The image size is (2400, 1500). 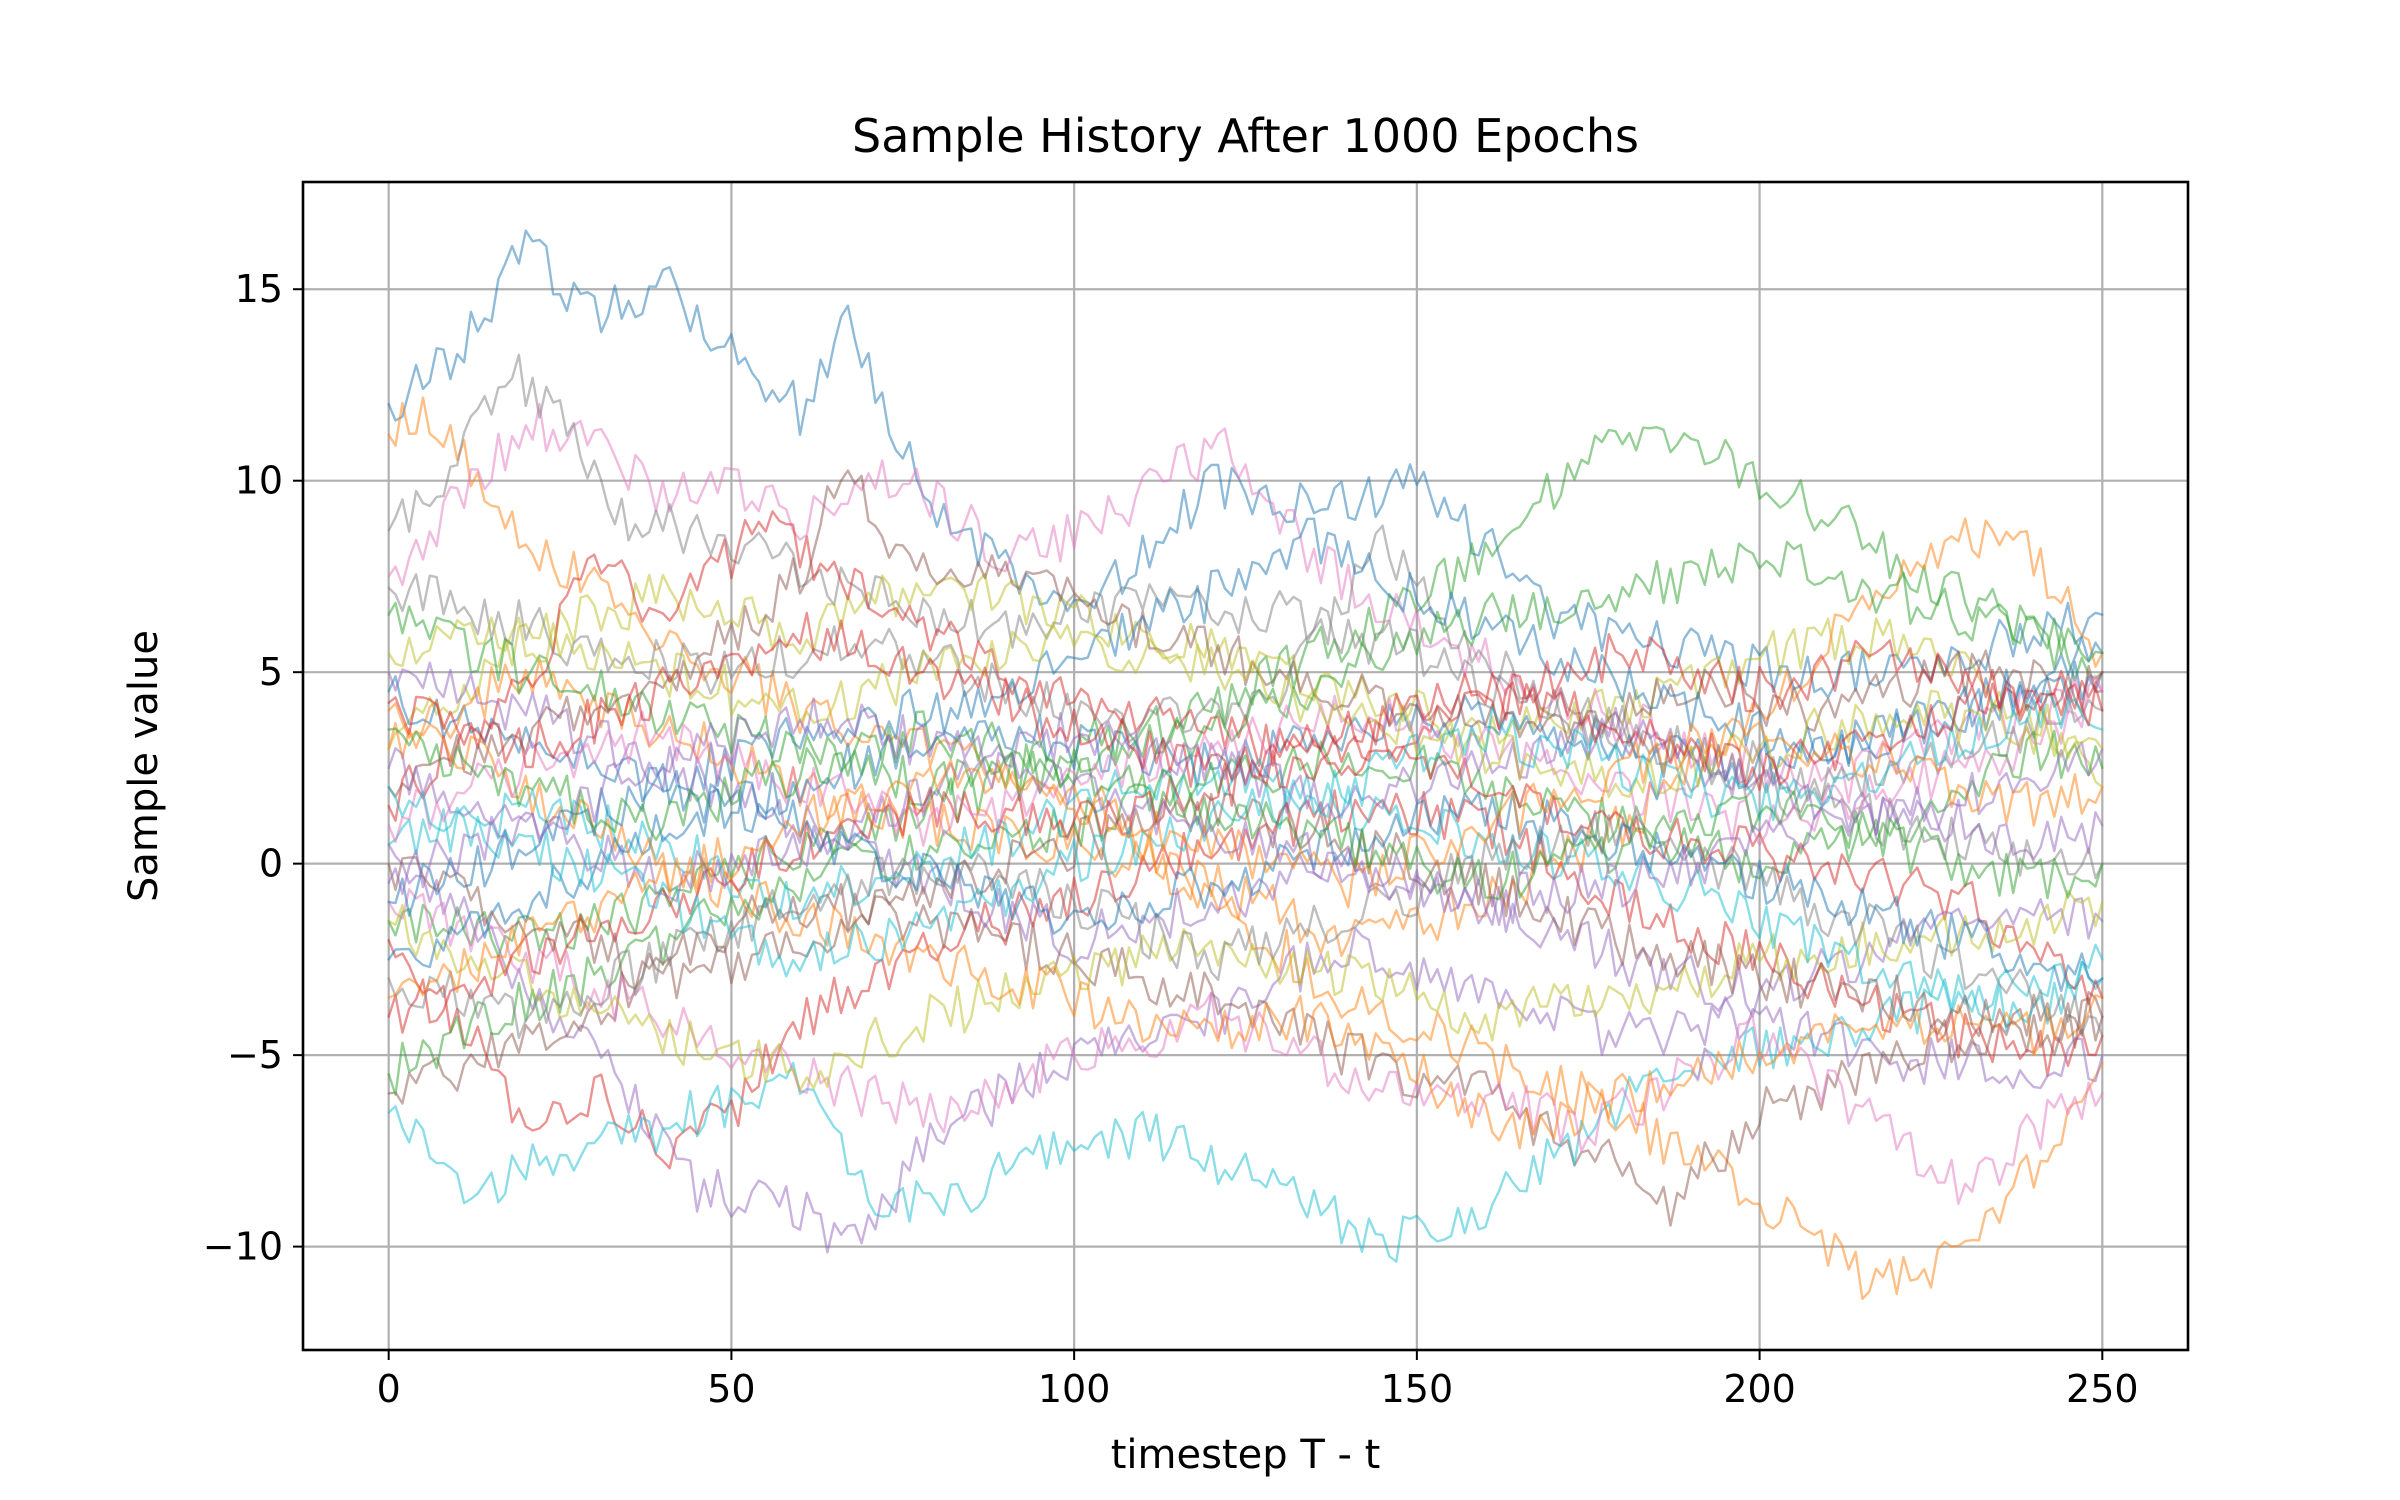 What do you see at coordinates (389, 1389) in the screenshot?
I see `x-tick-label: 0` at bounding box center [389, 1389].